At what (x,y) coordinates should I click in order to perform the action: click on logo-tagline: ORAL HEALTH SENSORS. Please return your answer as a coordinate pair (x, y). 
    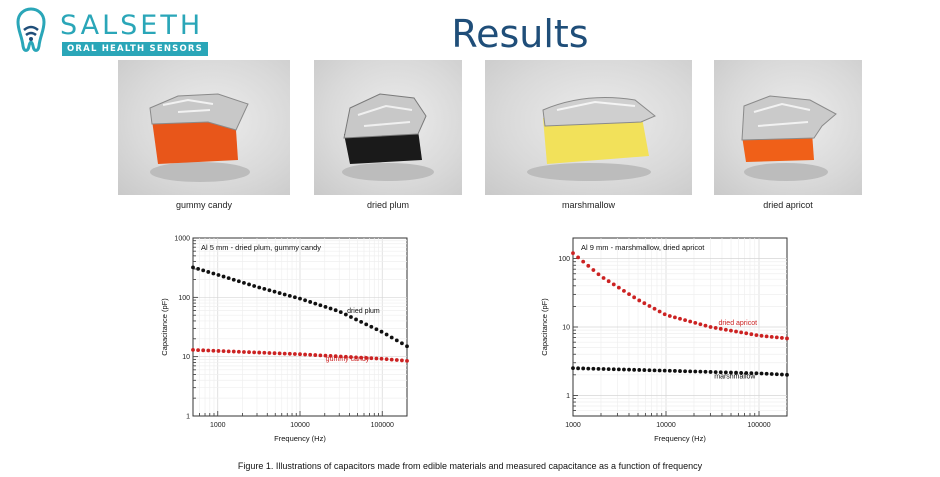
    Looking at the image, I should click on (135, 49).